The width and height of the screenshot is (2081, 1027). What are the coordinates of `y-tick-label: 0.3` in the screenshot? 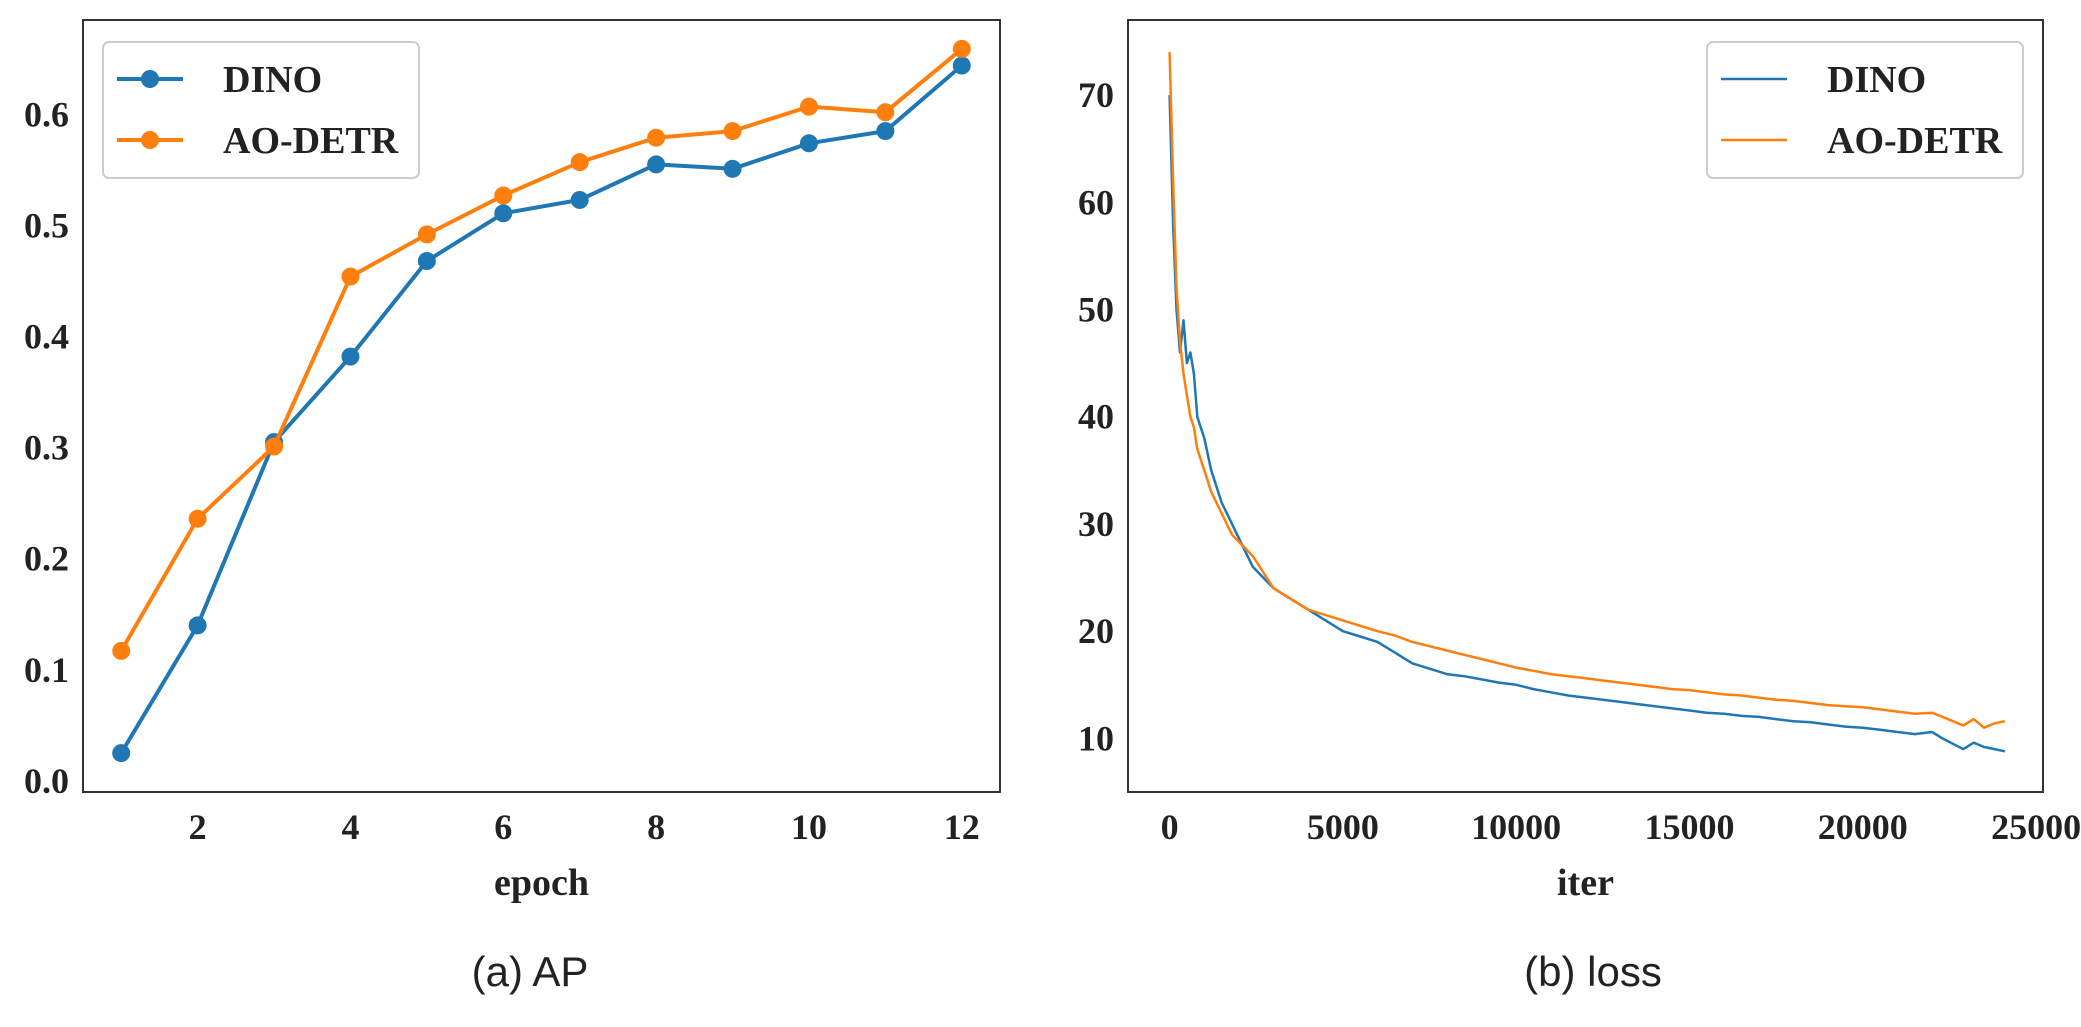 It's located at (46, 448).